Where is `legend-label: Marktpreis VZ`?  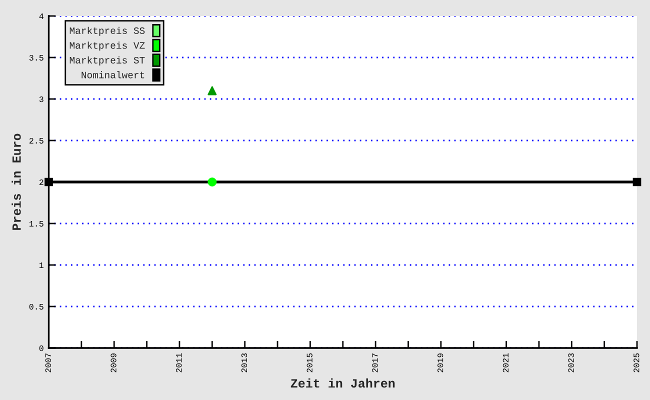
legend-label: Marktpreis VZ is located at coordinates (107, 46).